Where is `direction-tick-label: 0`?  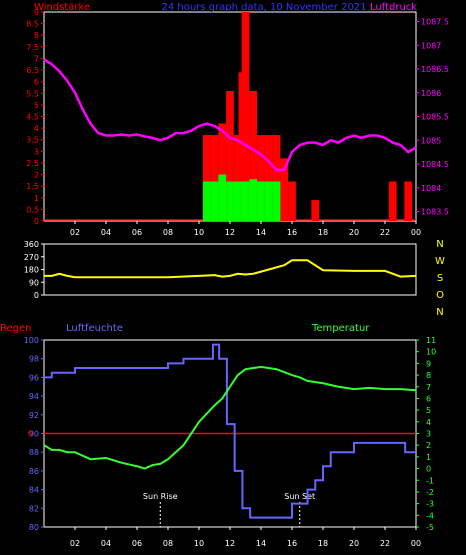 direction-tick-label: 0 is located at coordinates (36, 295).